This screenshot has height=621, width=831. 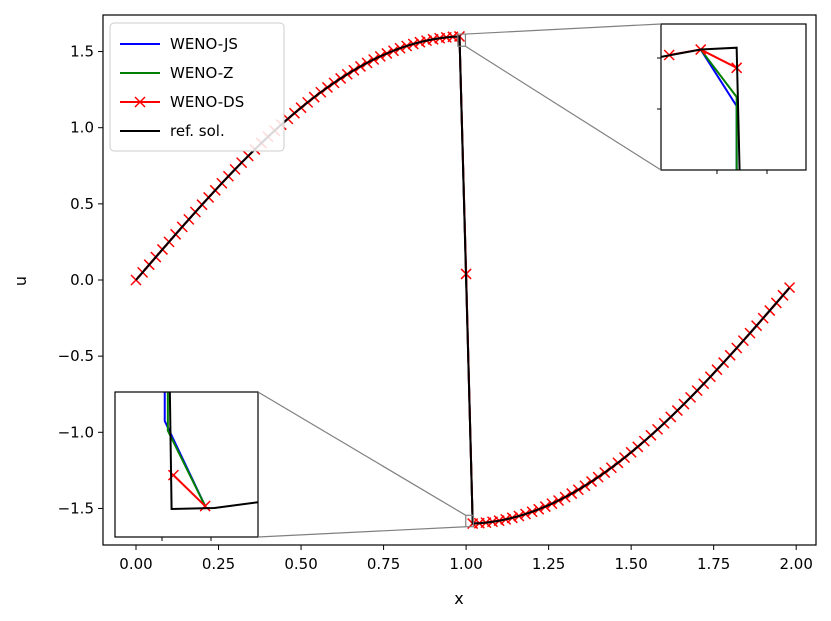 I want to click on x-tick-label: 0.50, so click(x=300, y=564).